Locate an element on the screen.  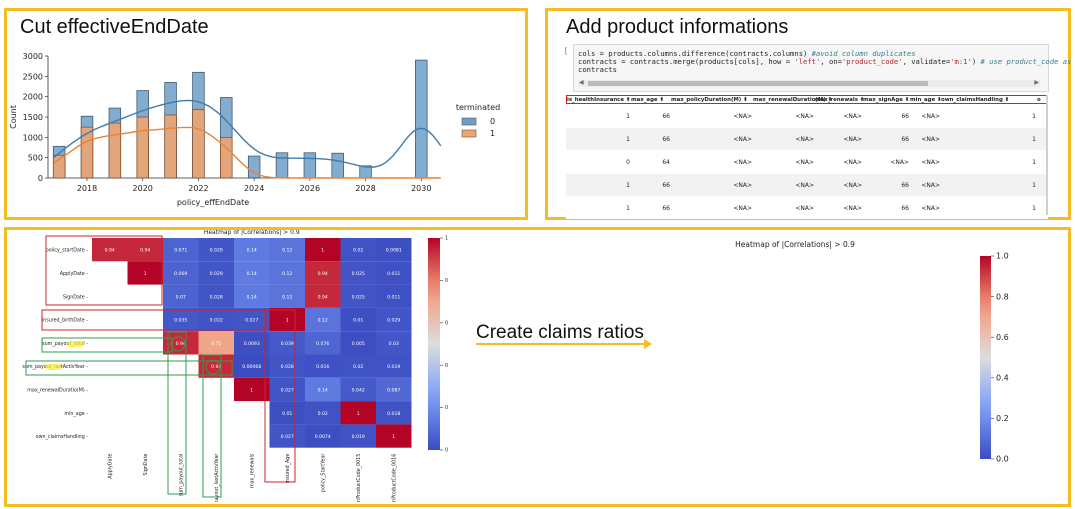
code-scrollbar-thumb is located at coordinates (758, 83).